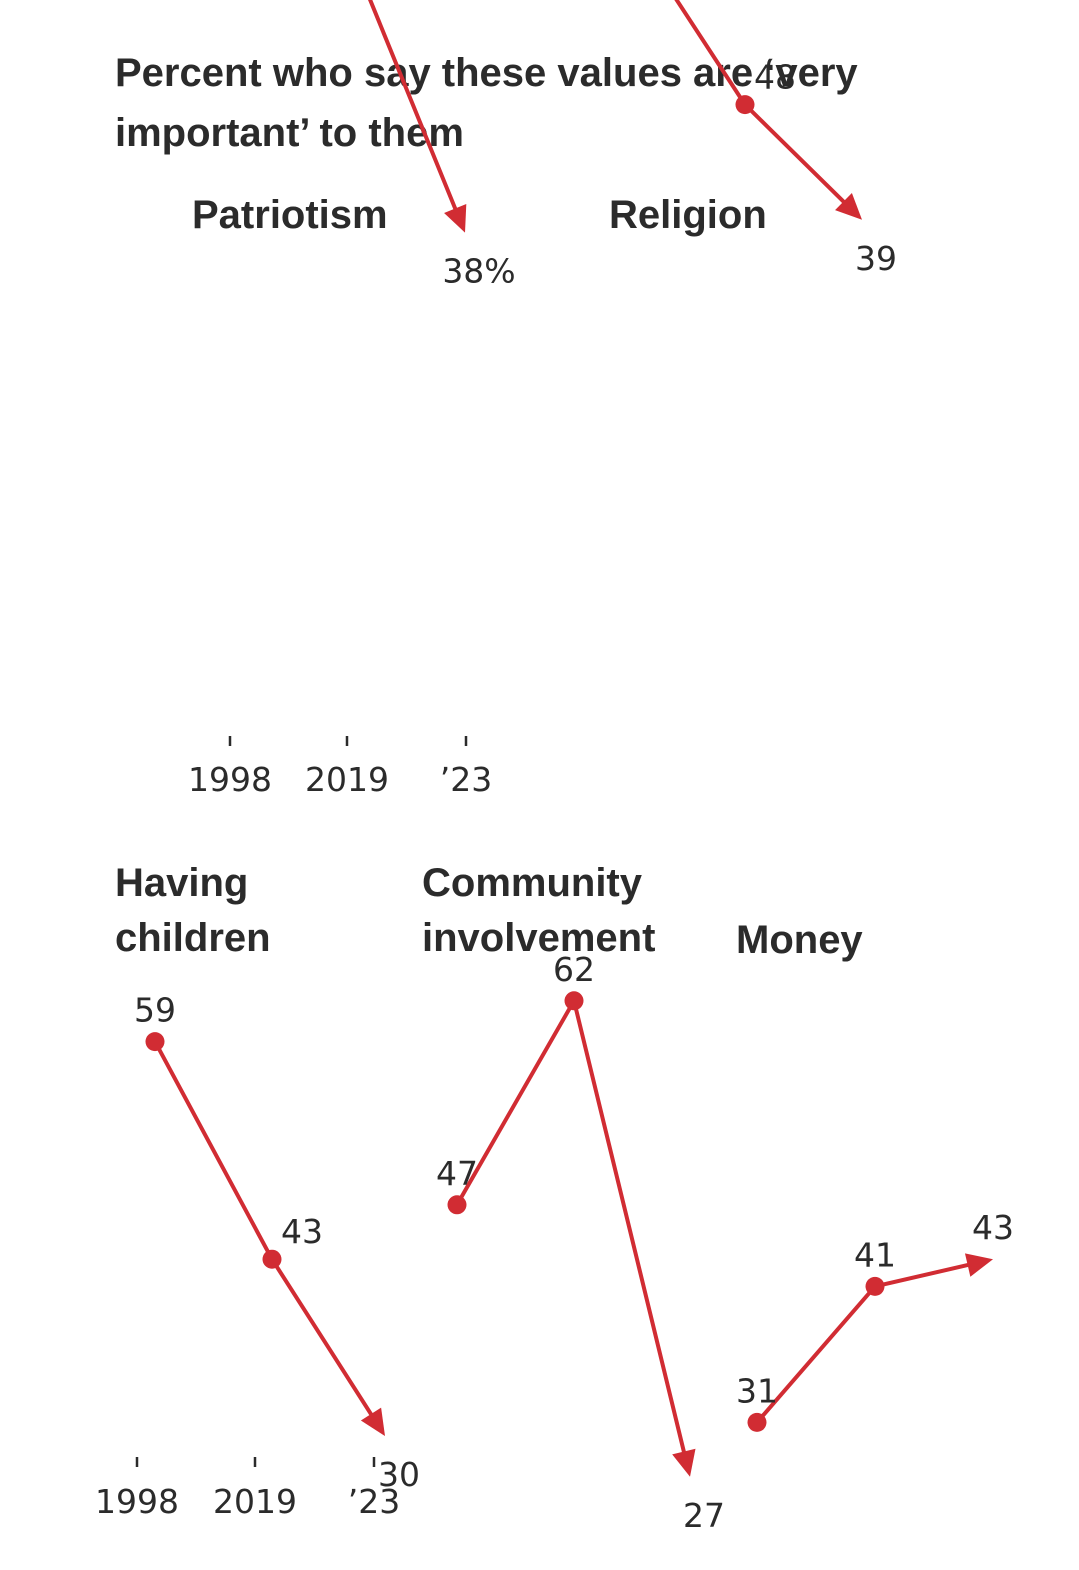  What do you see at coordinates (757, 1390) in the screenshot?
I see `data-label-money-1998: 31` at bounding box center [757, 1390].